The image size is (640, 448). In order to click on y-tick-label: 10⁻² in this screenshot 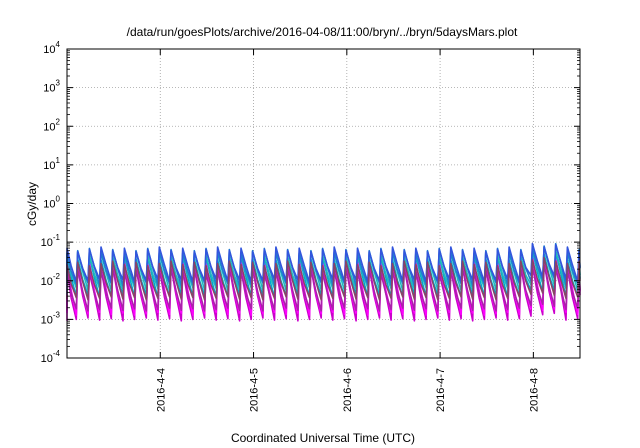, I will do `click(51, 280)`.